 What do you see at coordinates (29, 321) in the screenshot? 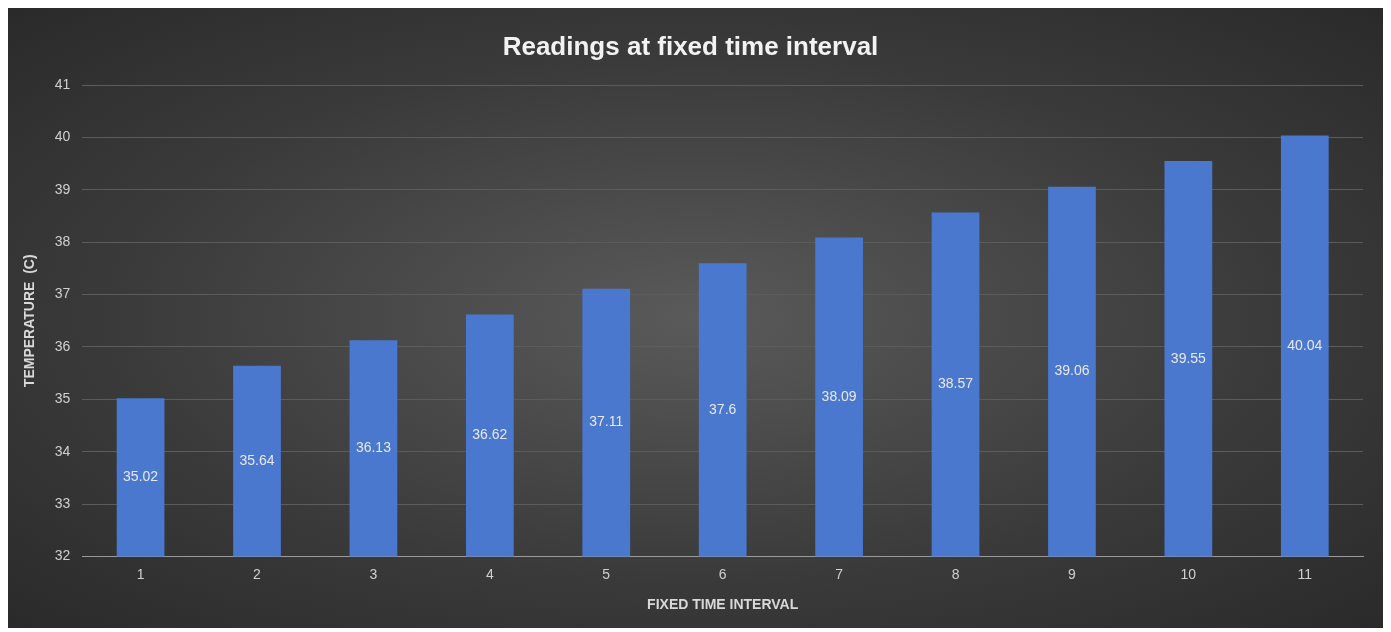
I see `y-axis-title: TEMPERATURE (C)` at bounding box center [29, 321].